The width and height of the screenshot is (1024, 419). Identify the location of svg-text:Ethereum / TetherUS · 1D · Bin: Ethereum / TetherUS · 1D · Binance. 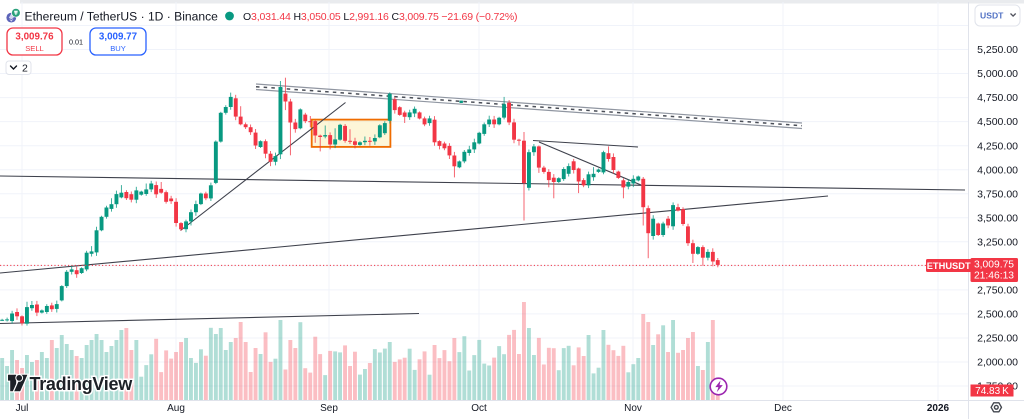
(122, 17).